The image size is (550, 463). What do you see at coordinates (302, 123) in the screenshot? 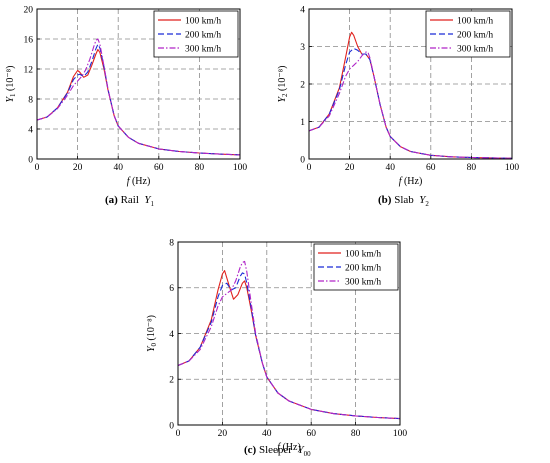
I see `y-tick-label: 1` at bounding box center [302, 123].